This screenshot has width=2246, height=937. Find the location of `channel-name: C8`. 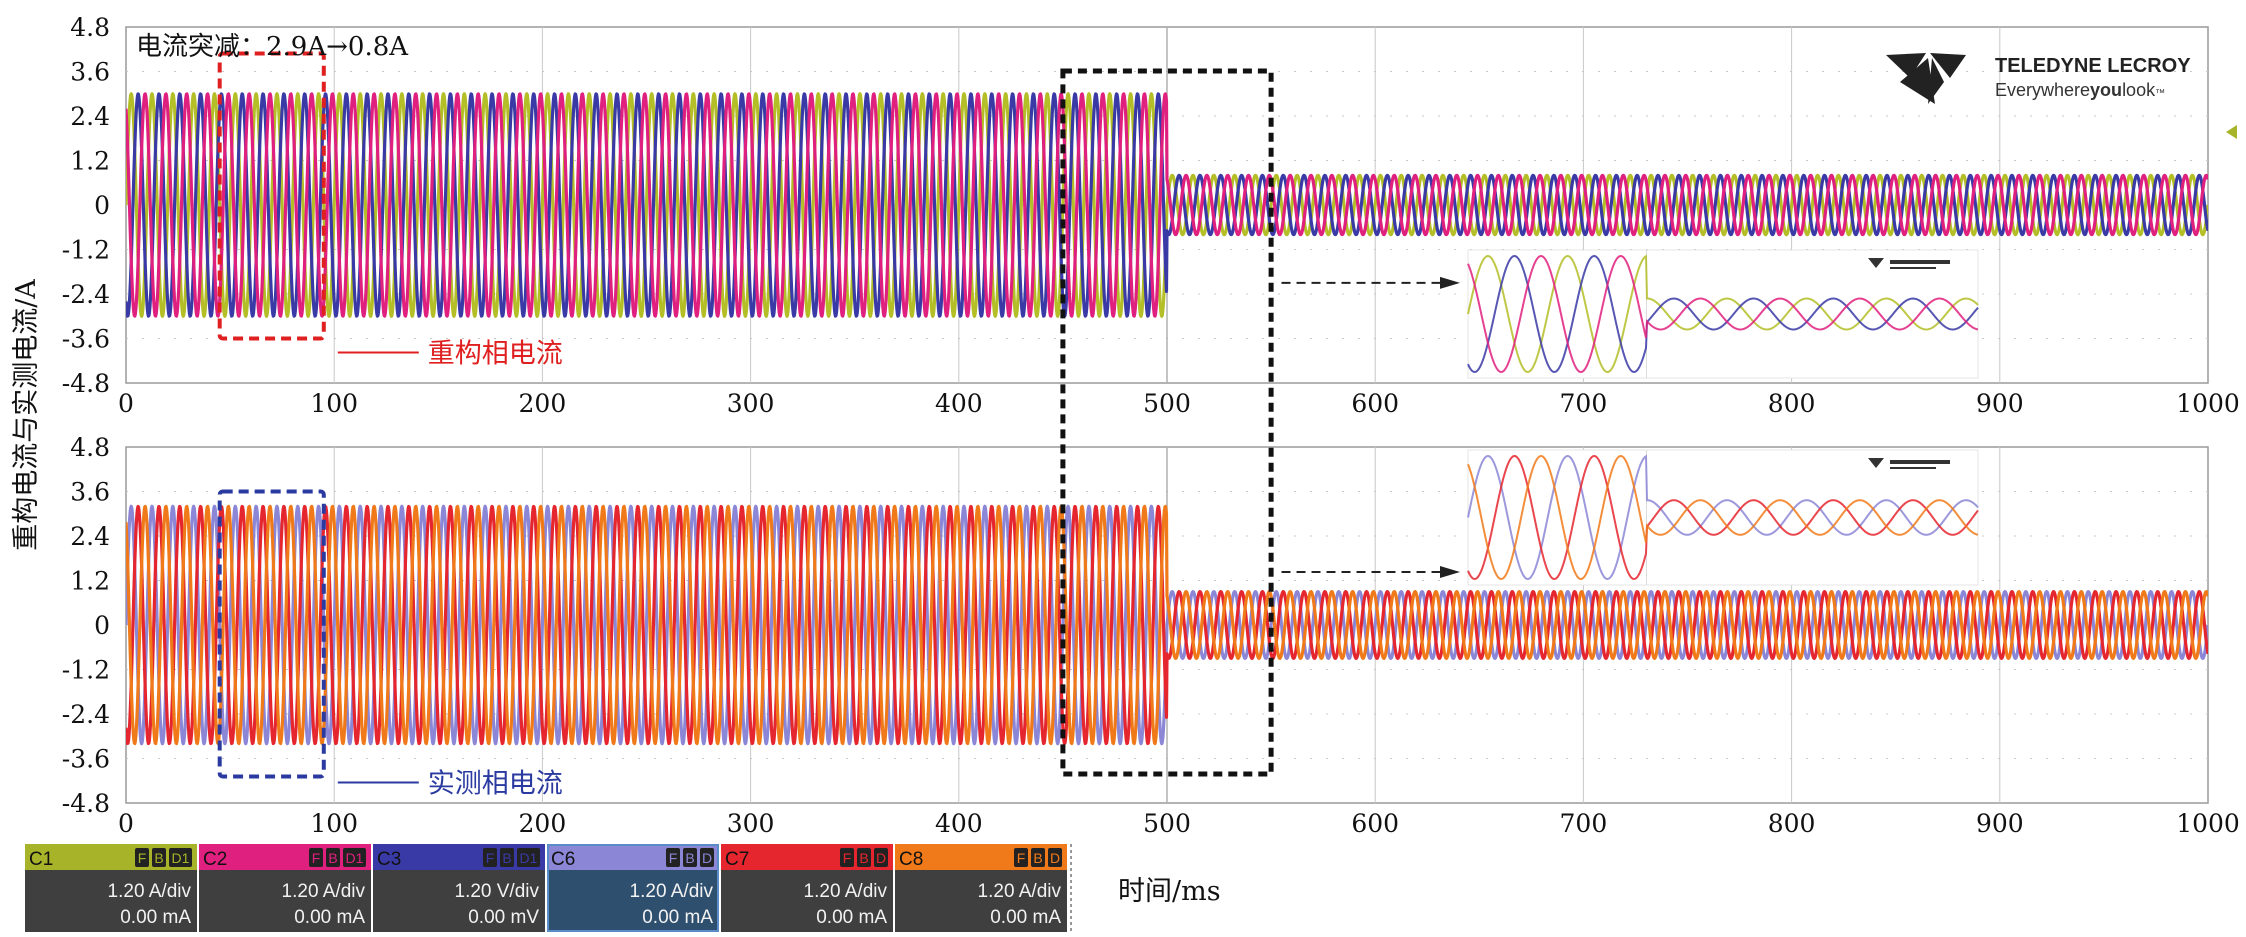

channel-name: C8 is located at coordinates (911, 859).